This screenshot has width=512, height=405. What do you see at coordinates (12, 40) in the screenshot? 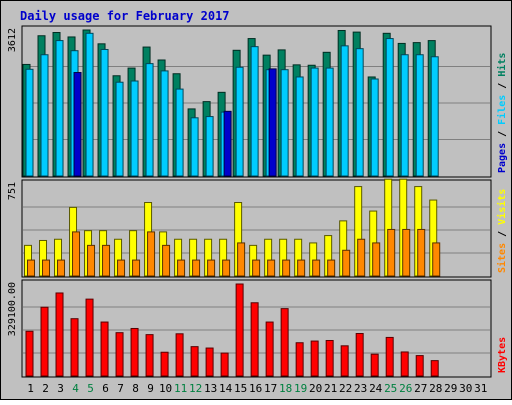
I see `panel-hits-ymax-label: 3612` at bounding box center [12, 40].